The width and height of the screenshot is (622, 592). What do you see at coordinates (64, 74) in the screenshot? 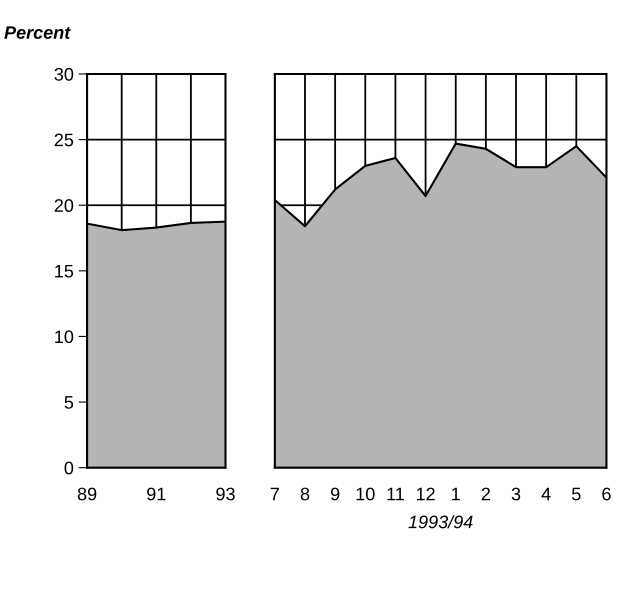
I see `y-tick-label: 30` at bounding box center [64, 74].